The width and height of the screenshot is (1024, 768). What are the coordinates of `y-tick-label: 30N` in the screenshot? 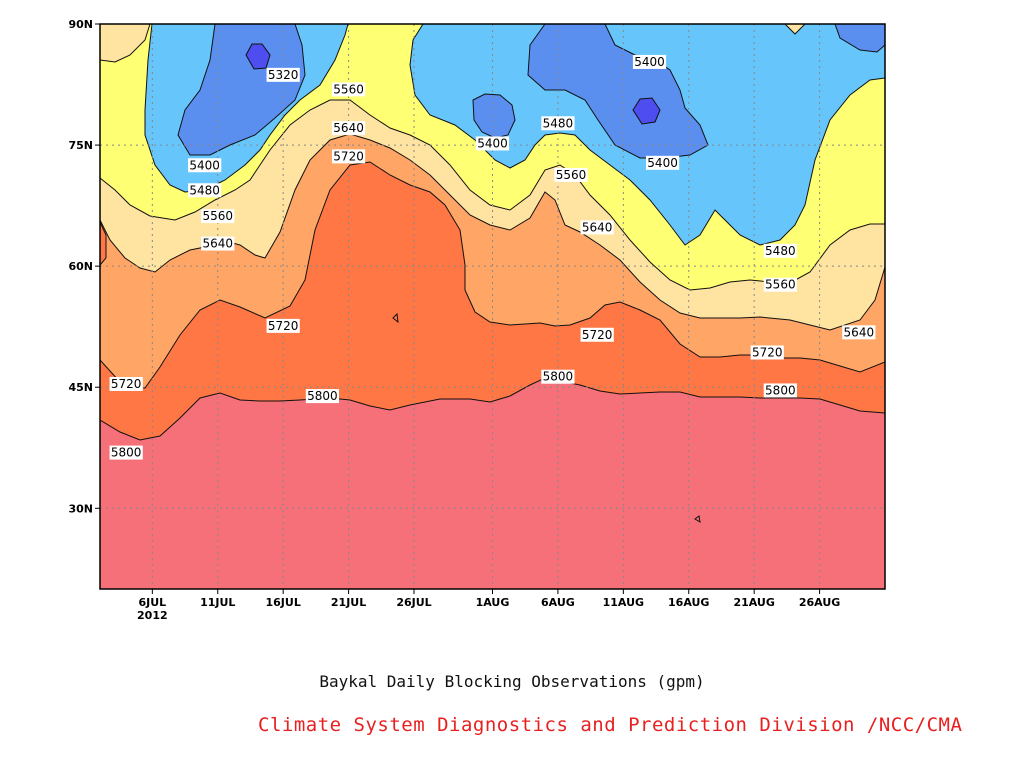 It's located at (80, 508).